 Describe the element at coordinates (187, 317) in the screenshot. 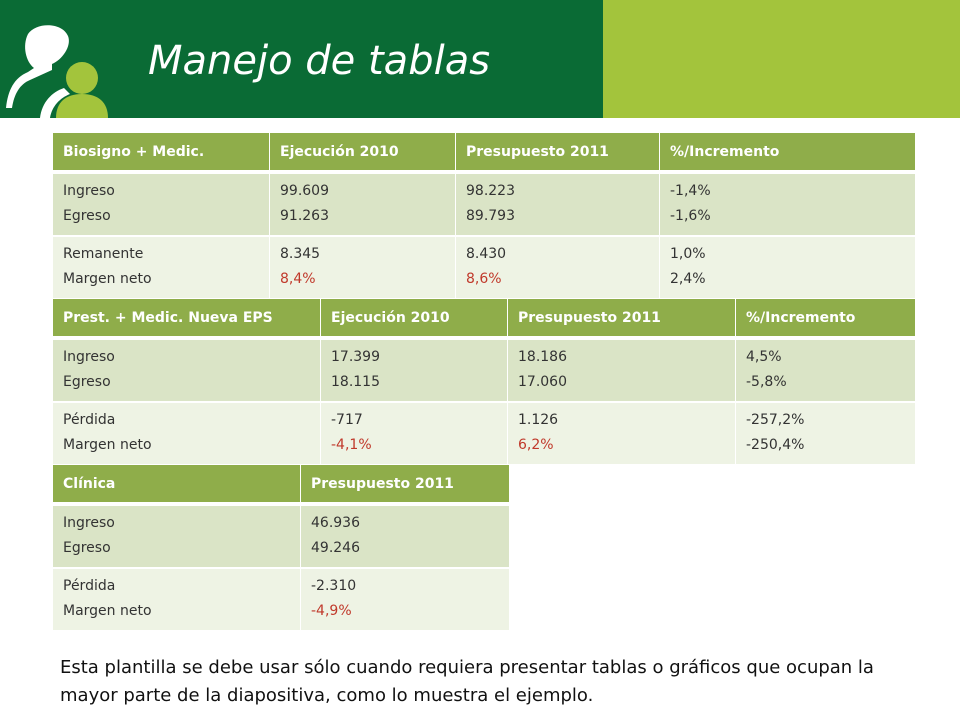

I see `column-header: Prest. + Medic. Nueva EPS` at that location.